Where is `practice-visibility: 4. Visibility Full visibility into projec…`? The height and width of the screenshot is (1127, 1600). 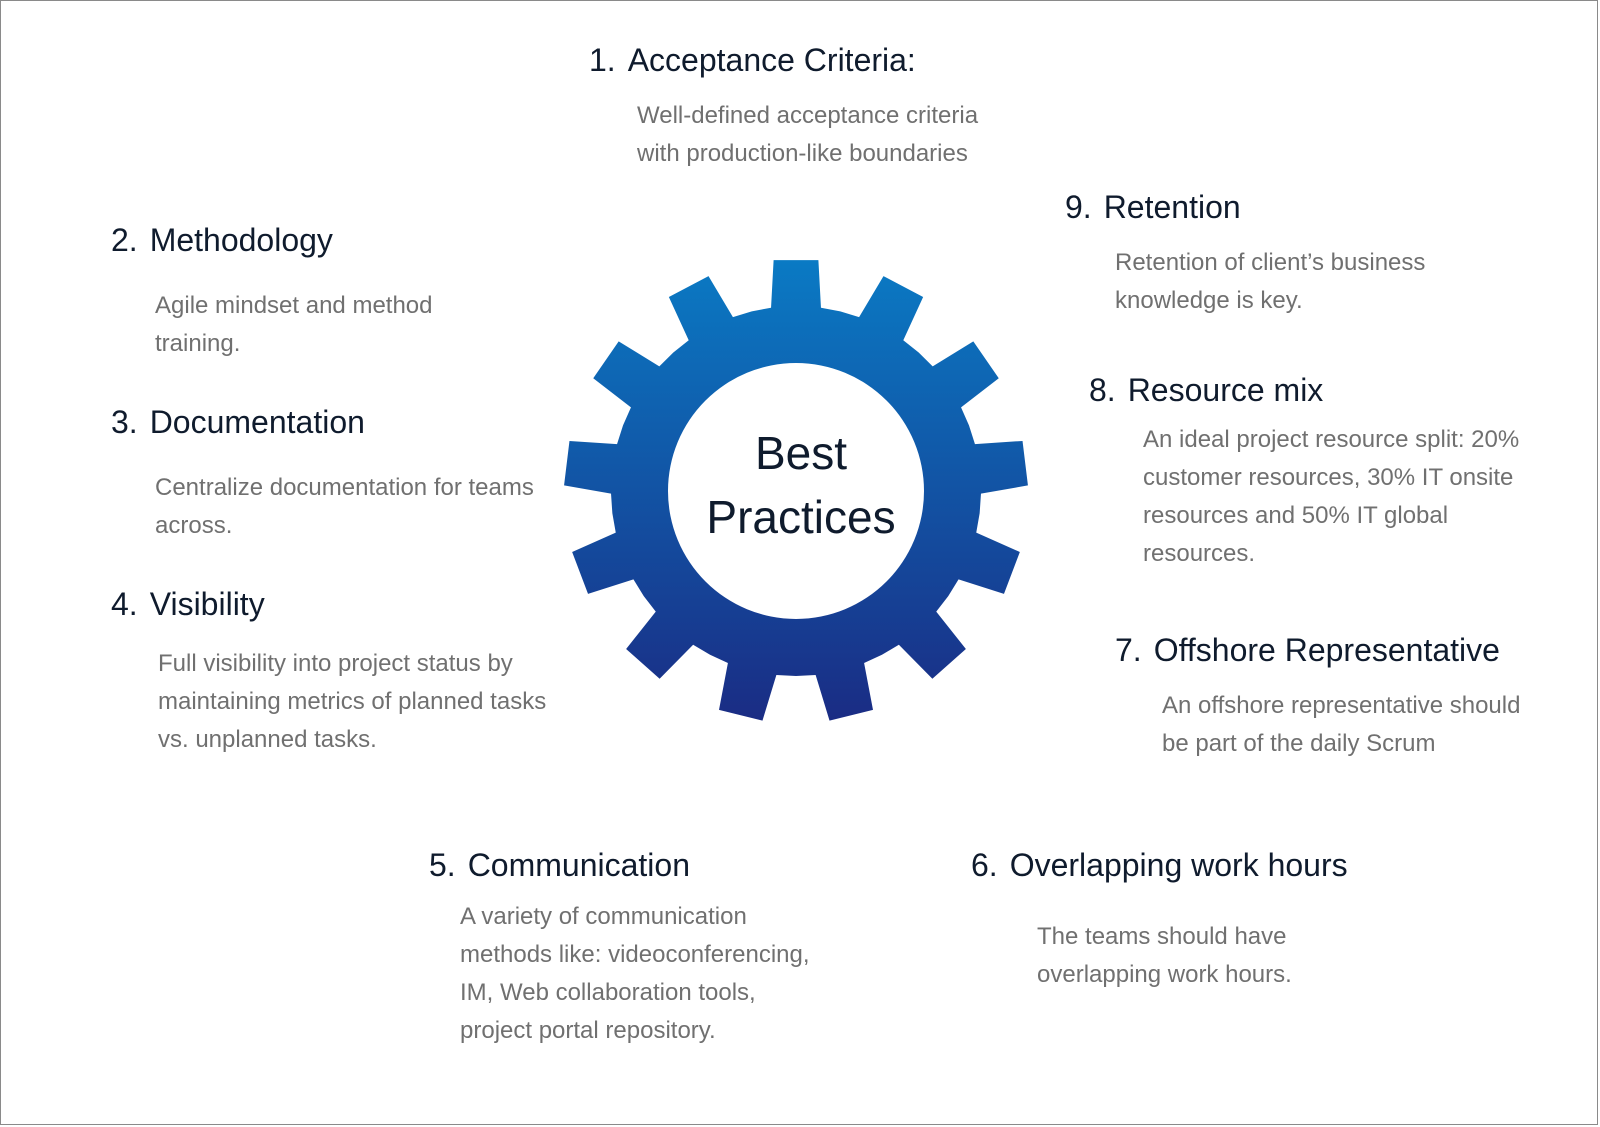 practice-visibility: 4. Visibility Full visibility into projec… is located at coordinates (329, 672).